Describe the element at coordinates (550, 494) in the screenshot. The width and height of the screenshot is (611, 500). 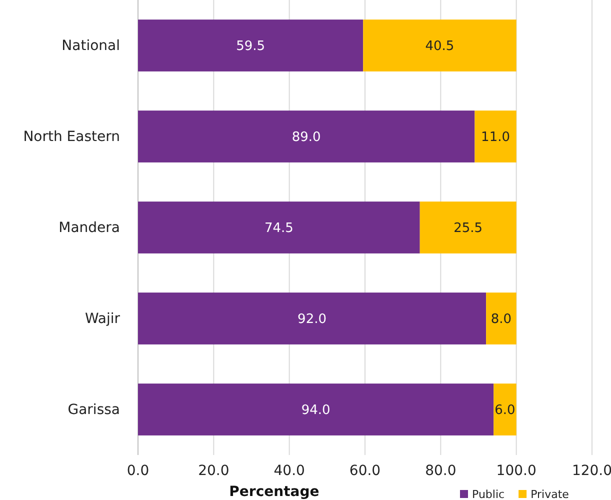
I see `legend-label: Private` at that location.